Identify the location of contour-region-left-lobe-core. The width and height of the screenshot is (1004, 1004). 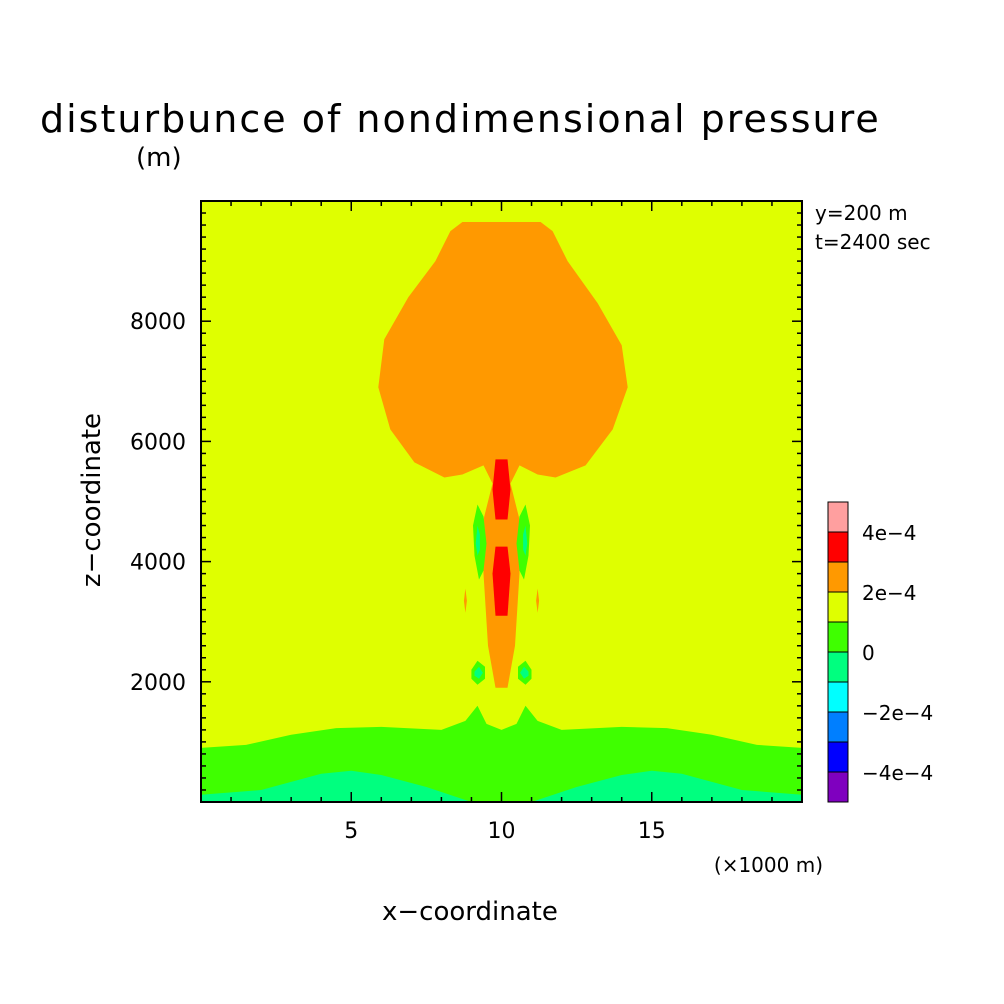
(477, 540).